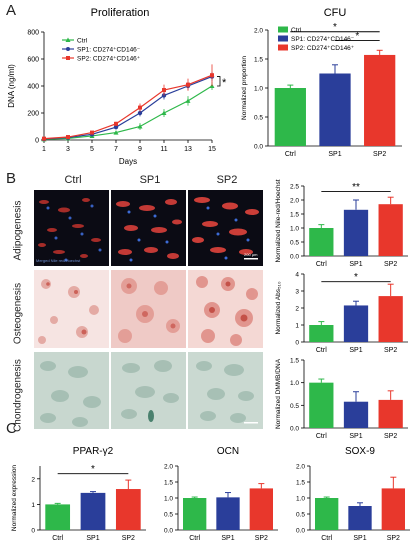 The width and height of the screenshot is (416, 550). I want to click on column-label-ctrl: Ctrl, so click(73, 180).